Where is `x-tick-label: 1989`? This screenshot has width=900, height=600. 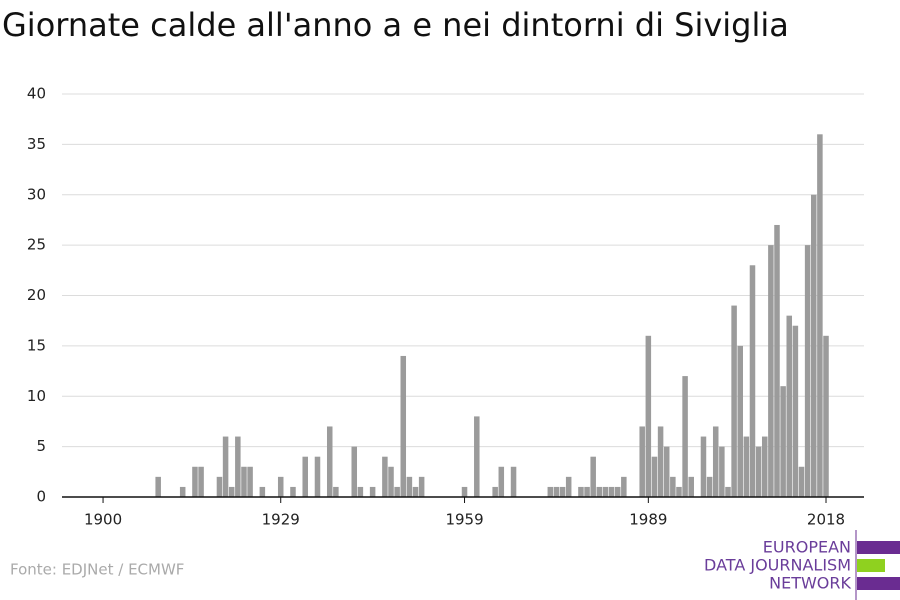 x-tick-label: 1989 is located at coordinates (648, 520).